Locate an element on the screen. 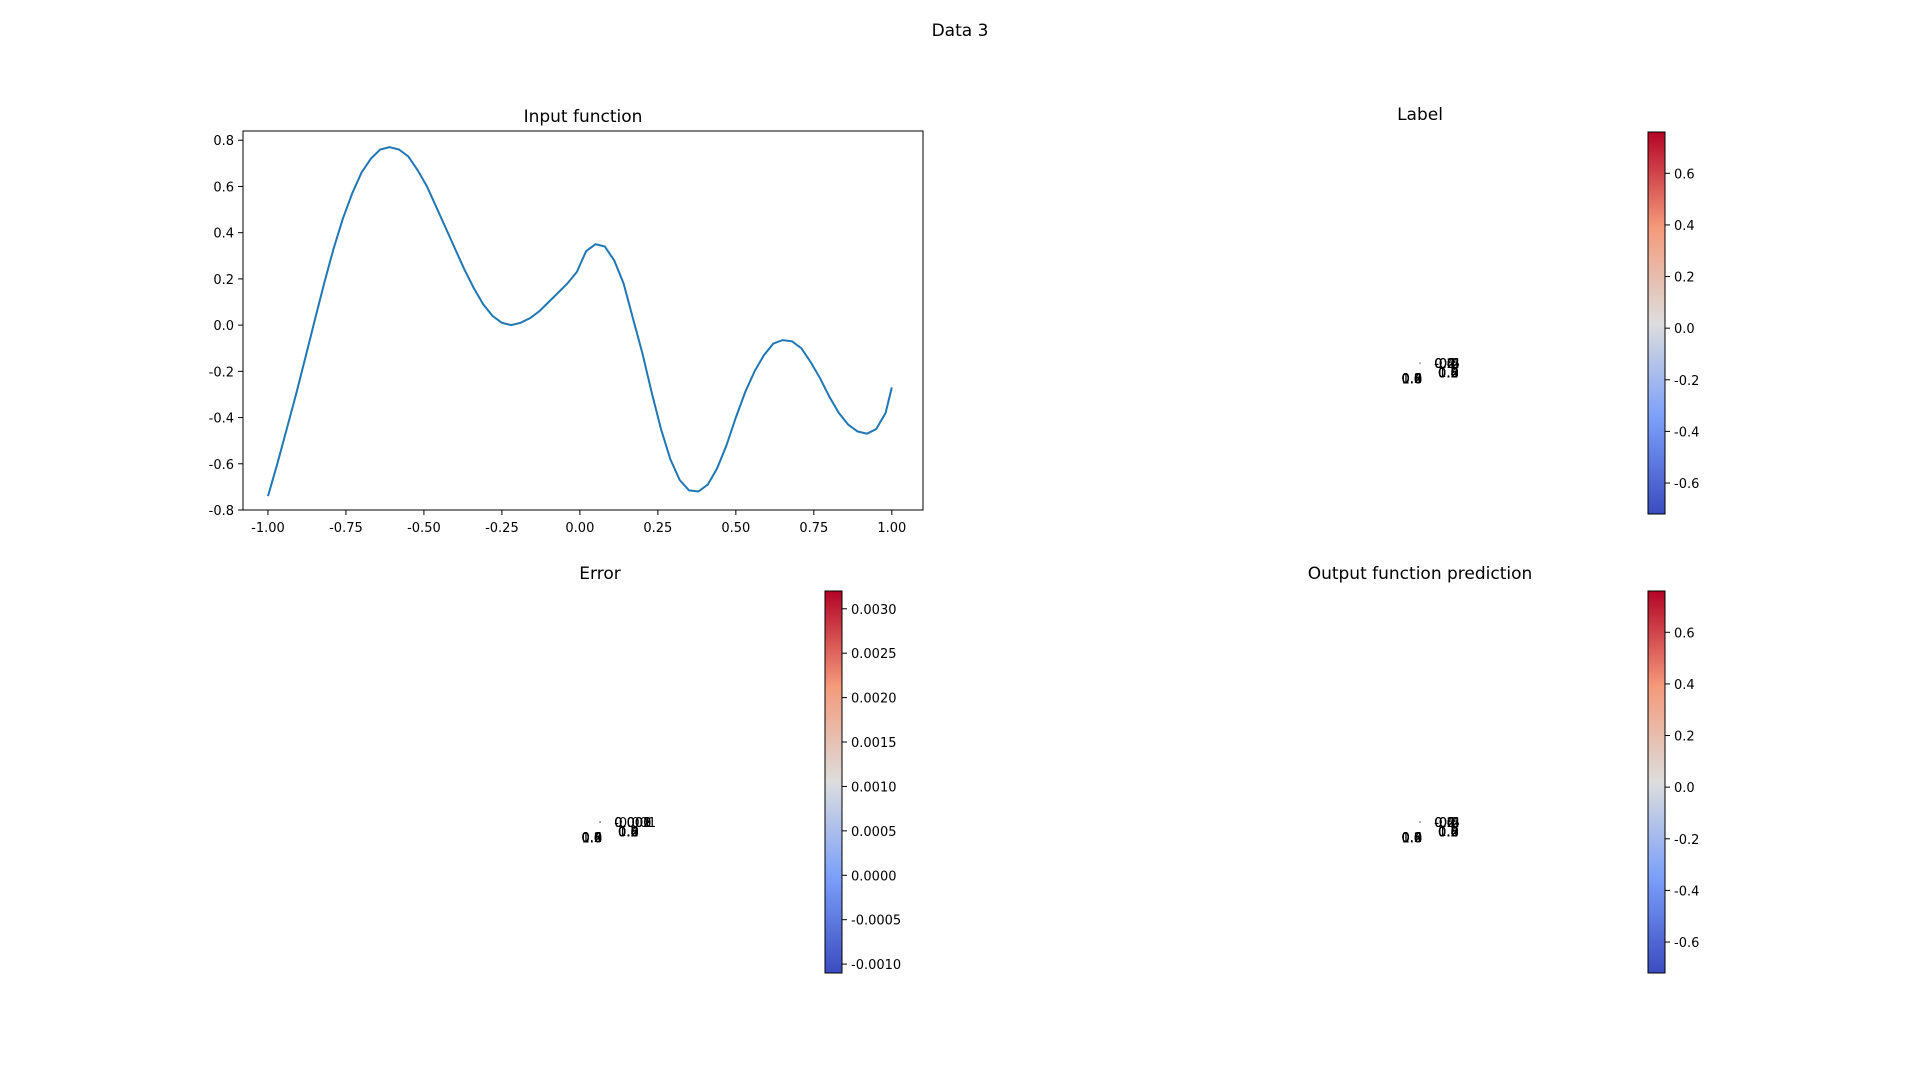  prediction-z-tick-label: -0.6 is located at coordinates (1446, 823).